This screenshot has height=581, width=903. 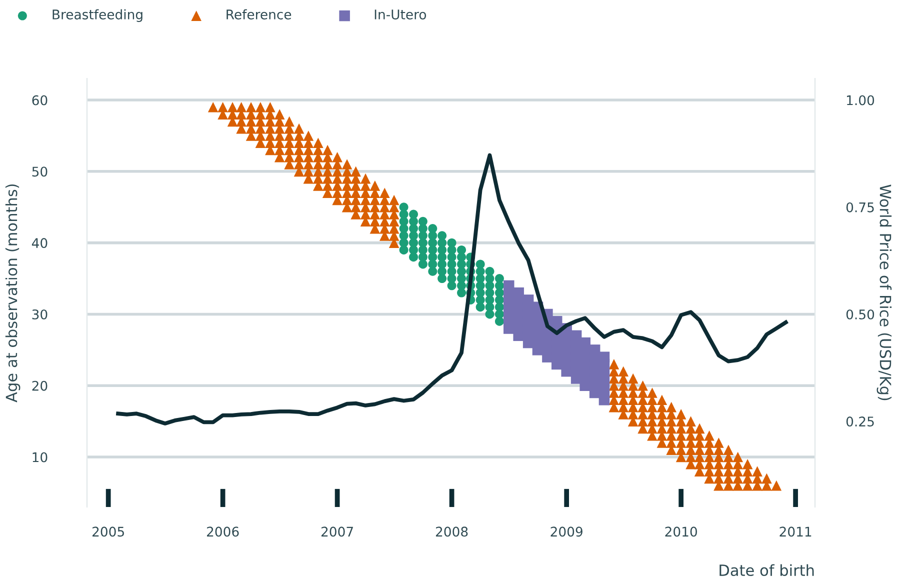 I want to click on legend-label: In-Utero, so click(x=400, y=15).